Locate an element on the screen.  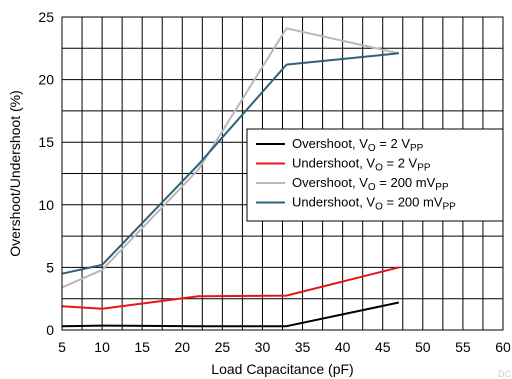
legend-box is located at coordinates (375, 175).